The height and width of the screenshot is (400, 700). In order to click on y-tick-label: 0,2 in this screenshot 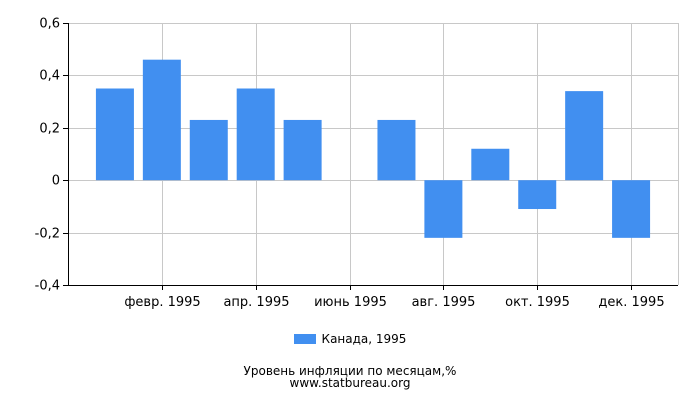, I will do `click(49, 129)`.